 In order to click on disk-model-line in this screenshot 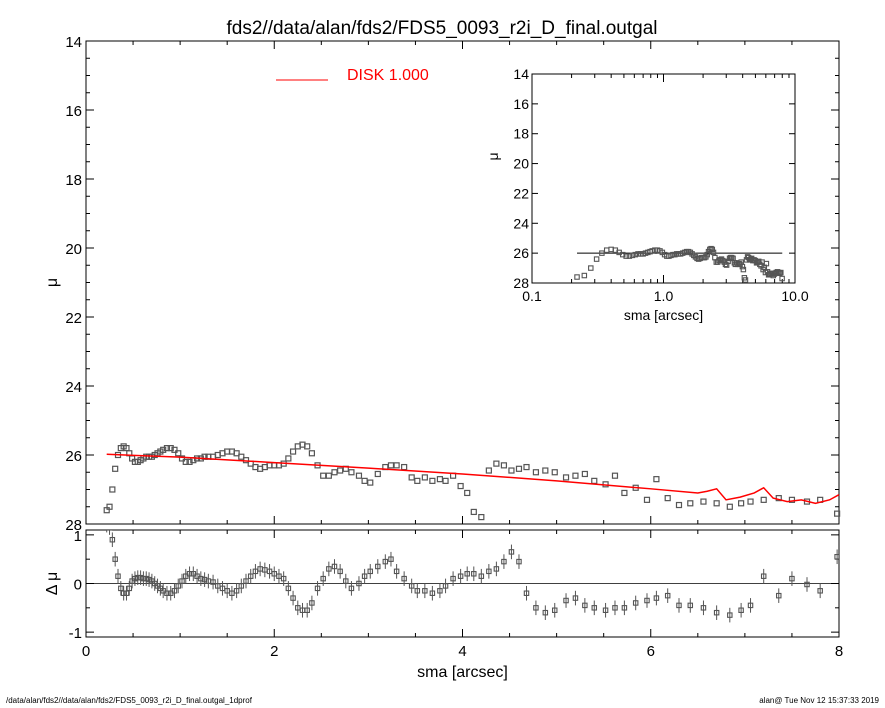, I will do `click(473, 479)`.